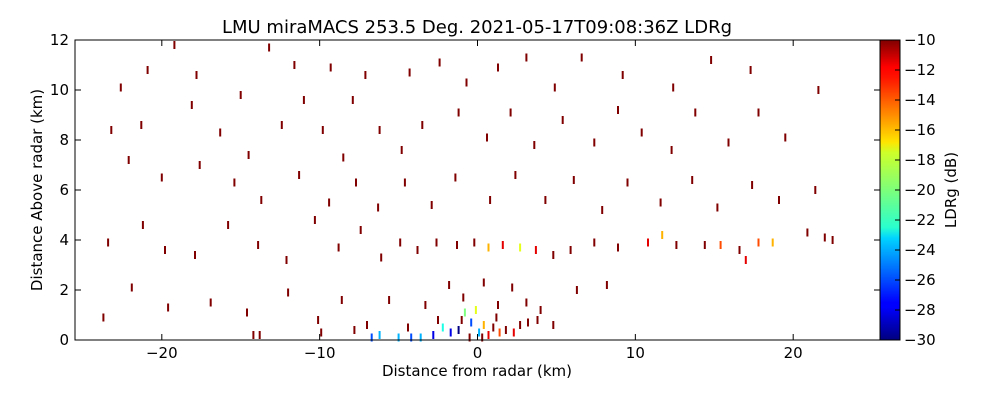  What do you see at coordinates (920, 280) in the screenshot?
I see `colorbar-tick-label: −26` at bounding box center [920, 280].